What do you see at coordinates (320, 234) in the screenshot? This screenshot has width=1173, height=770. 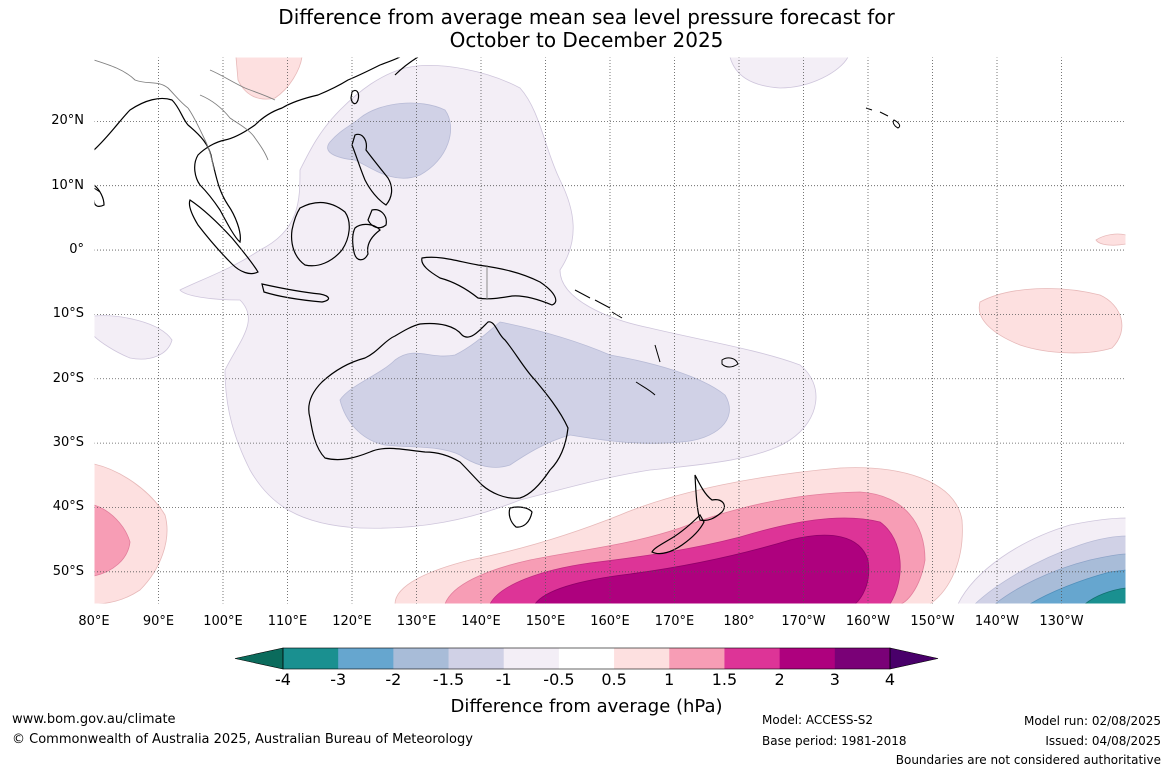 I see `borneo-outline` at bounding box center [320, 234].